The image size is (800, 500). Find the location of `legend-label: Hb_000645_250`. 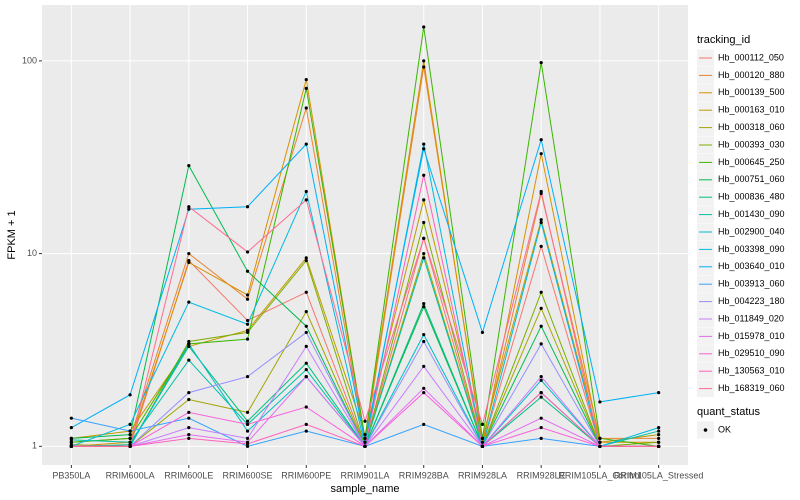

legend-label: Hb_000645_250 is located at coordinates (751, 162).